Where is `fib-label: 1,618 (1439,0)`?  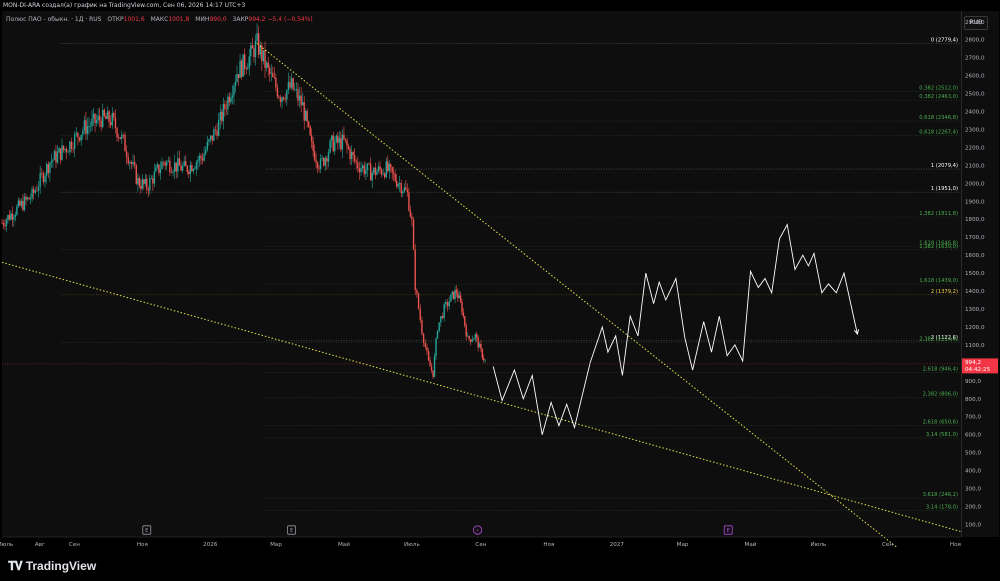
fib-label: 1,618 (1439,0) is located at coordinates (938, 281).